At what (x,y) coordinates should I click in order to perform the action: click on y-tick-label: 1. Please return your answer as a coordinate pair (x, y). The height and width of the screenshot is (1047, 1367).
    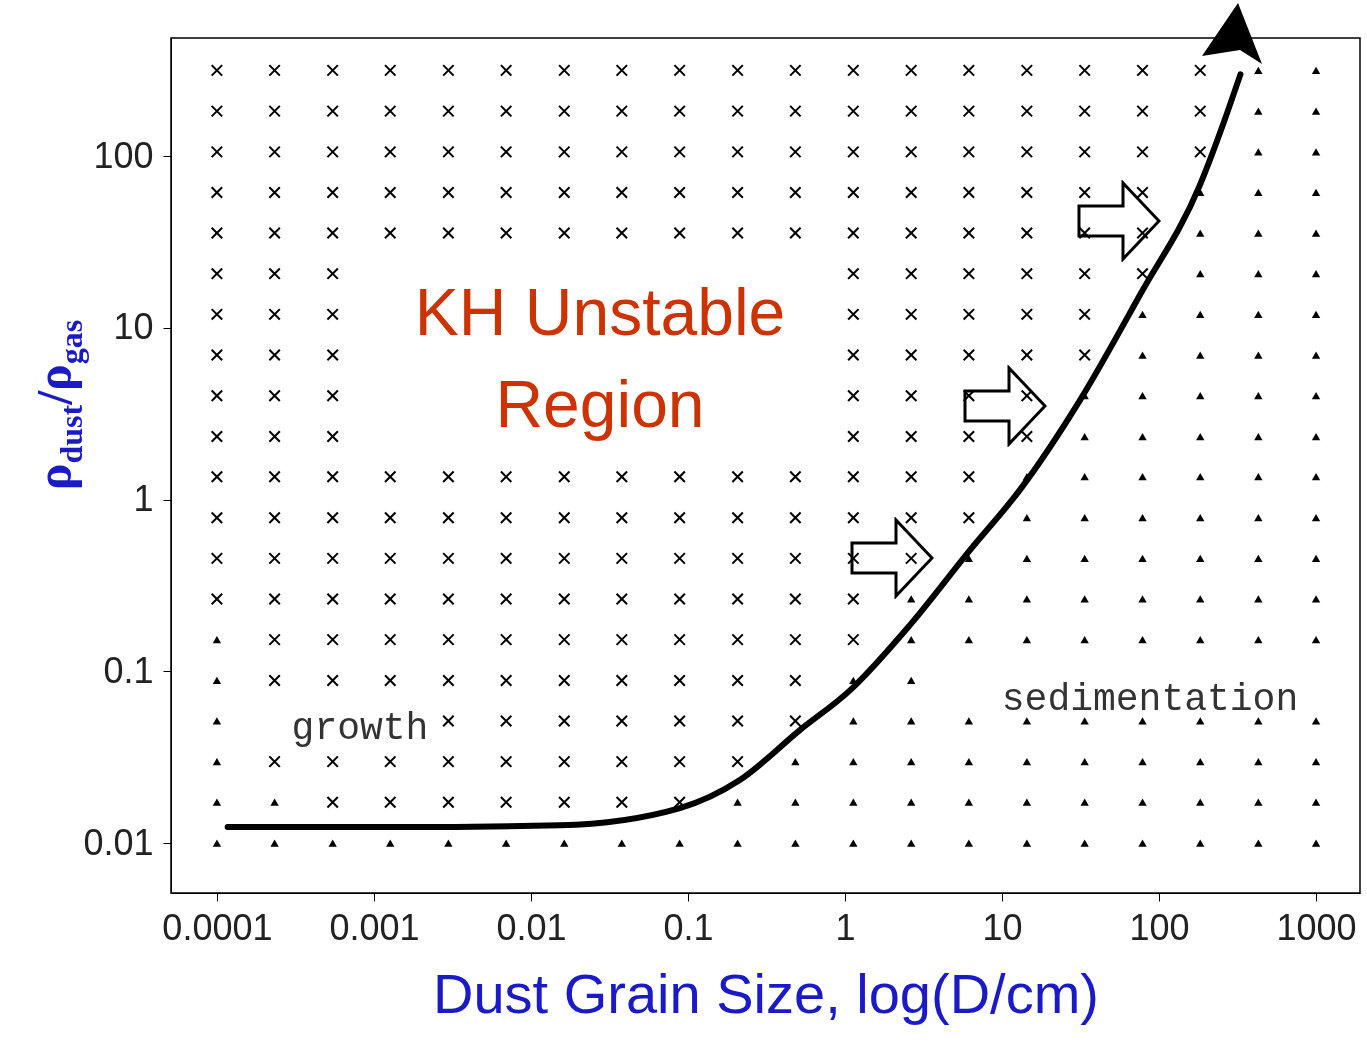
    Looking at the image, I should click on (143, 499).